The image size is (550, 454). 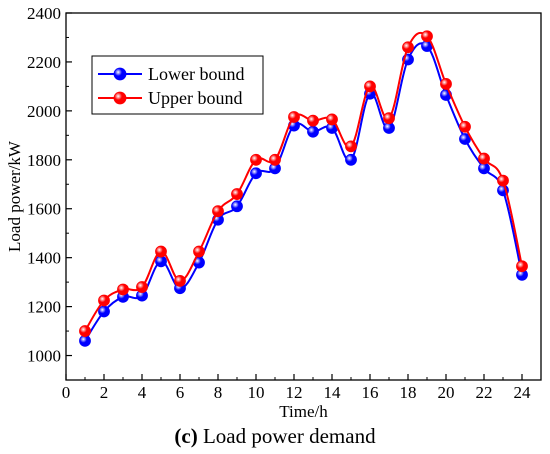 What do you see at coordinates (104, 392) in the screenshot?
I see `x-tick-label: 2` at bounding box center [104, 392].